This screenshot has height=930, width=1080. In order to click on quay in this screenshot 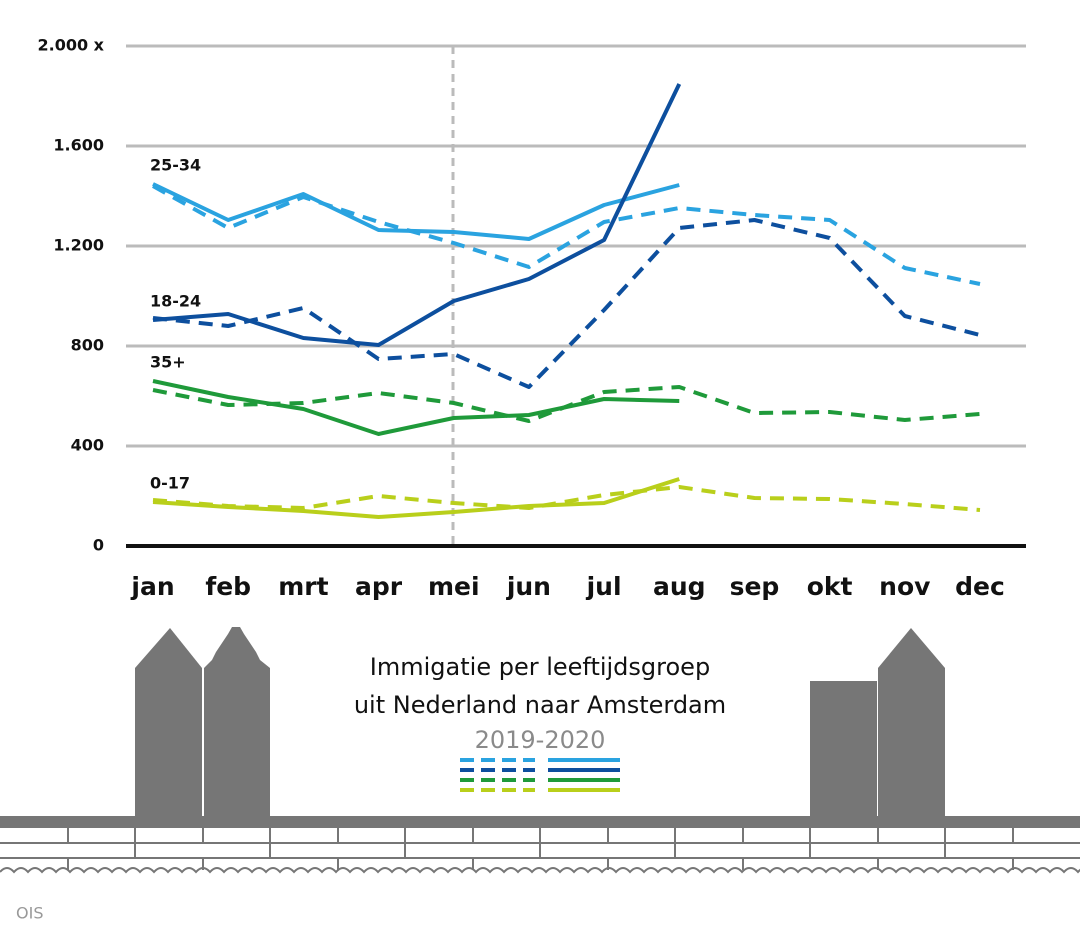, I will do `click(540, 822)`.